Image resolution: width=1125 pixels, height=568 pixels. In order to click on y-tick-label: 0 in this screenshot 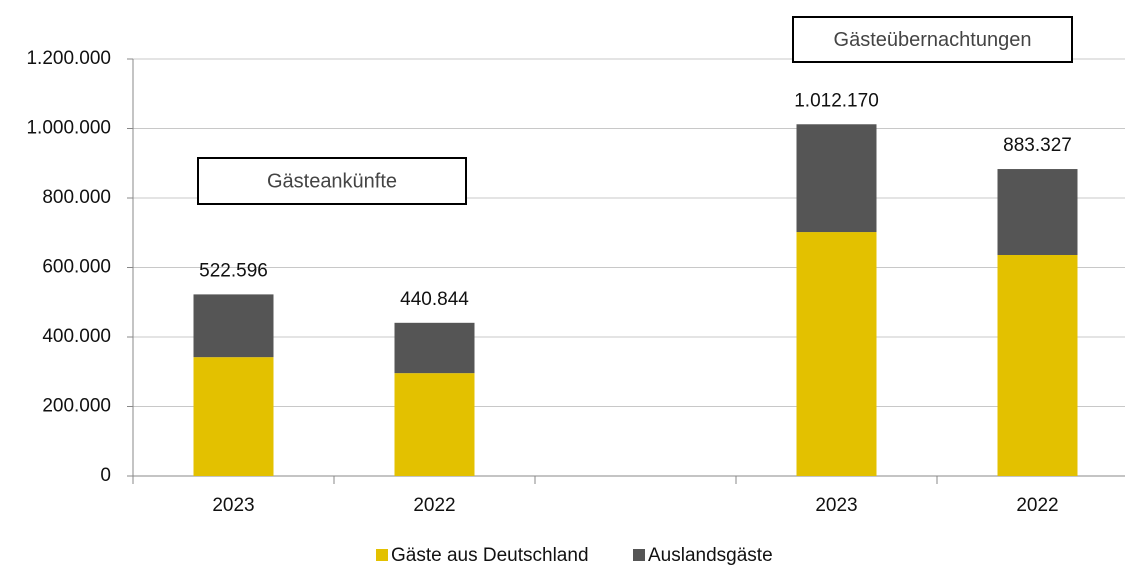, I will do `click(105, 475)`.